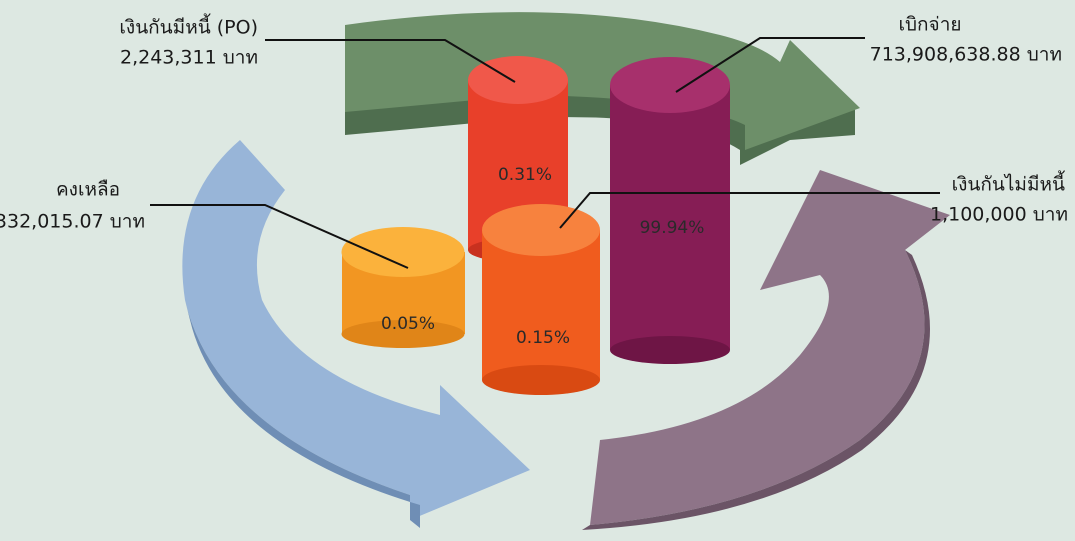  Describe the element at coordinates (189, 58) in the screenshot. I see `item-amount: 2,243,311 บาท` at that location.